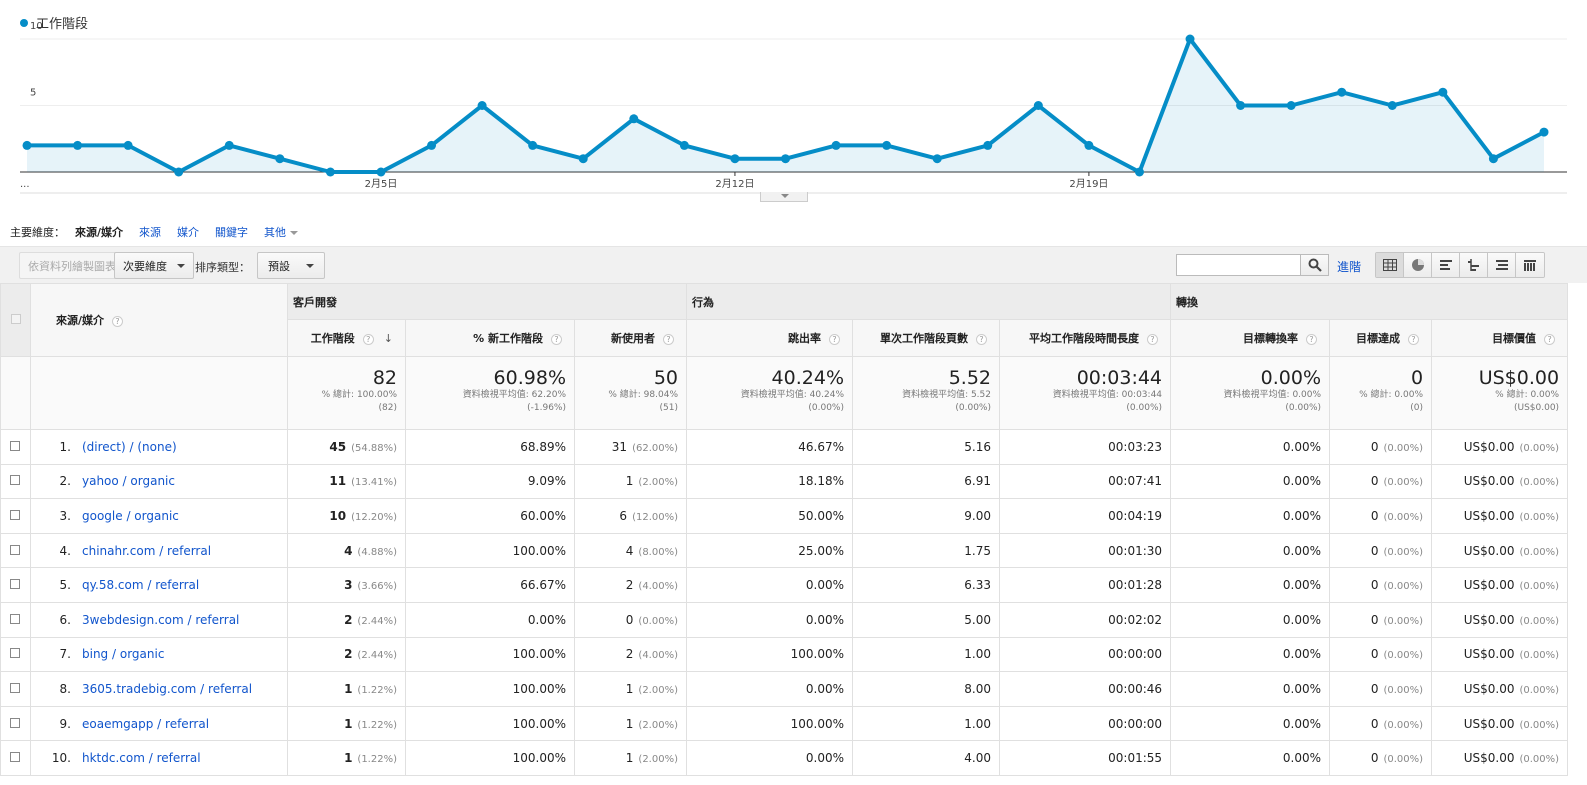  Describe the element at coordinates (99, 232) in the screenshot. I see `dim-current: 來源/媒介` at that location.